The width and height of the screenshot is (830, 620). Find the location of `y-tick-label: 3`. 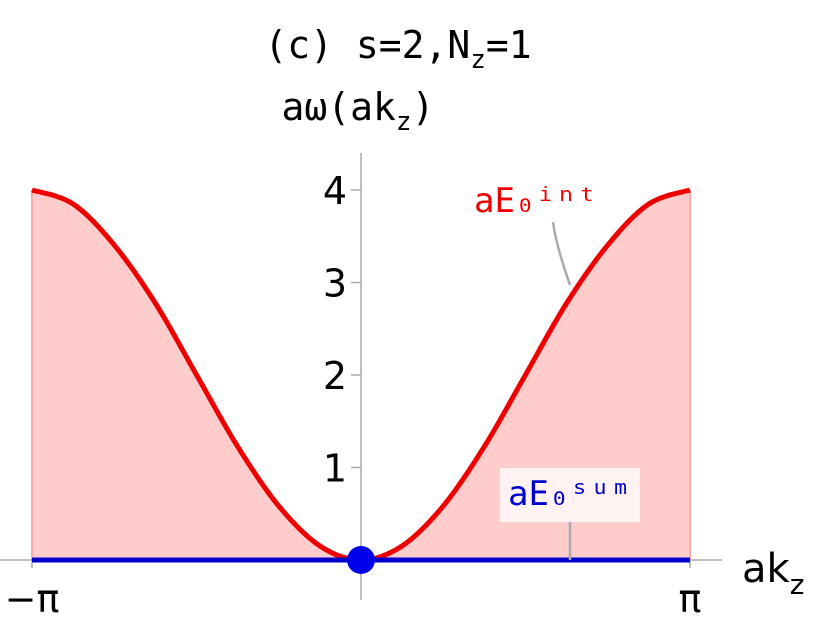

y-tick-label: 3 is located at coordinates (335, 284).